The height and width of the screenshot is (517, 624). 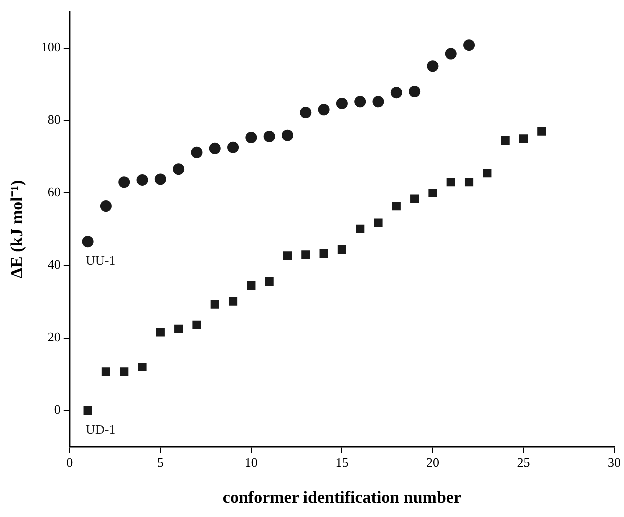 What do you see at coordinates (160, 462) in the screenshot?
I see `x-tick-label: 5` at bounding box center [160, 462].